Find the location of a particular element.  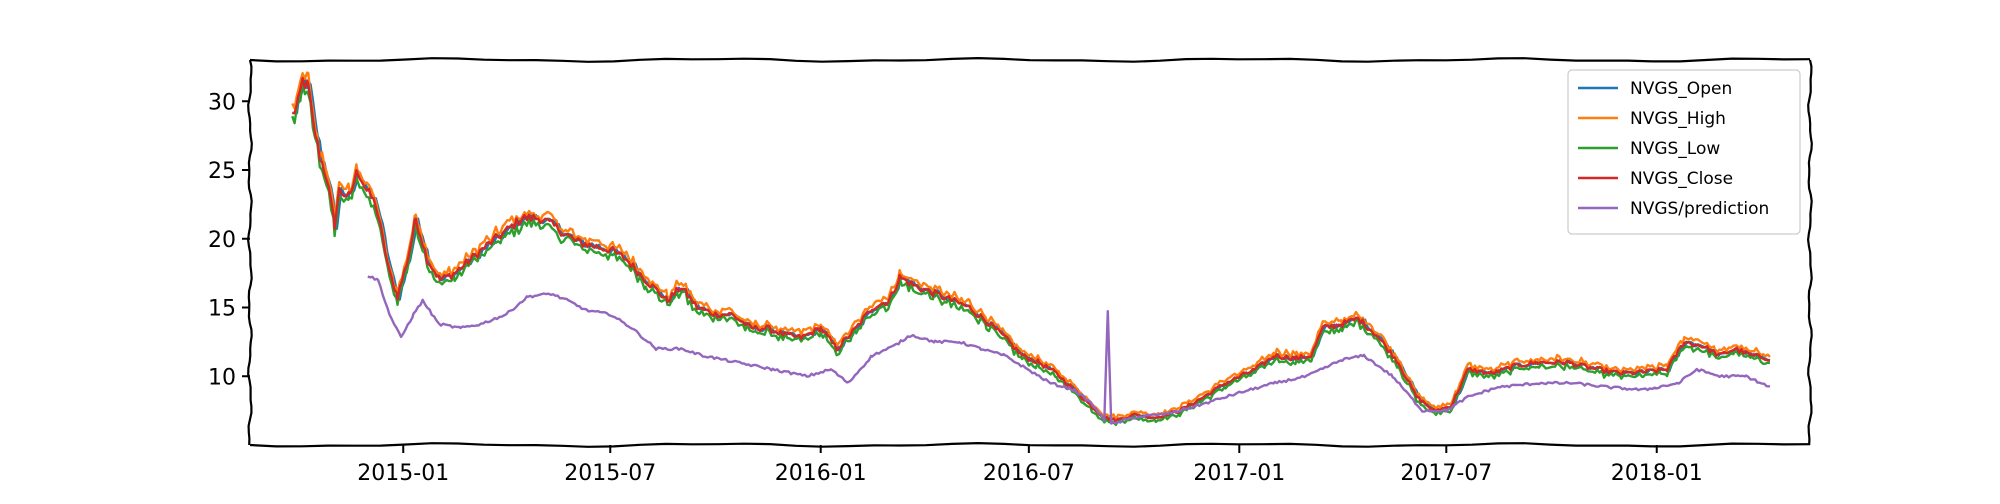

y-tick-label: 30 is located at coordinates (222, 102).